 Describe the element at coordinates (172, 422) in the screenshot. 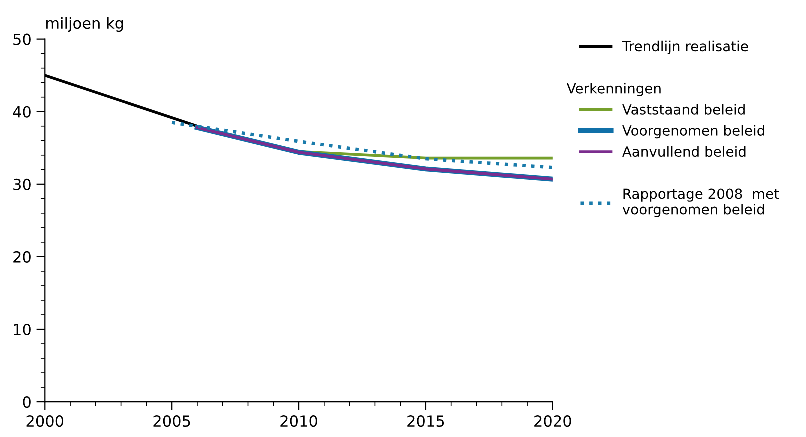

I see `x-tick-label: 2005` at that location.